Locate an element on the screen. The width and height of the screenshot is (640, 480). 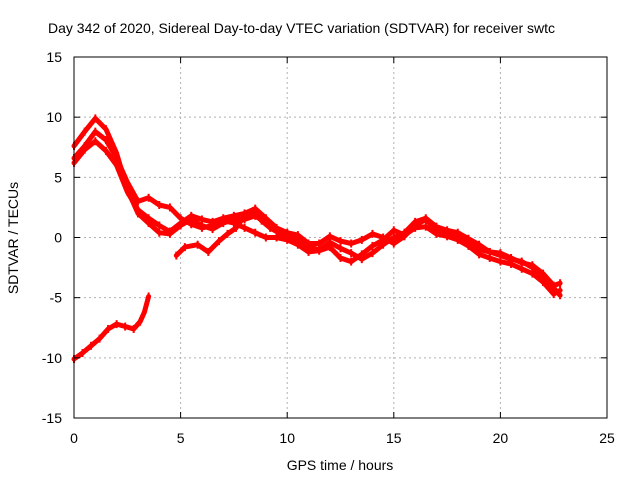
y-tick-label: -15 is located at coordinates (52, 418).